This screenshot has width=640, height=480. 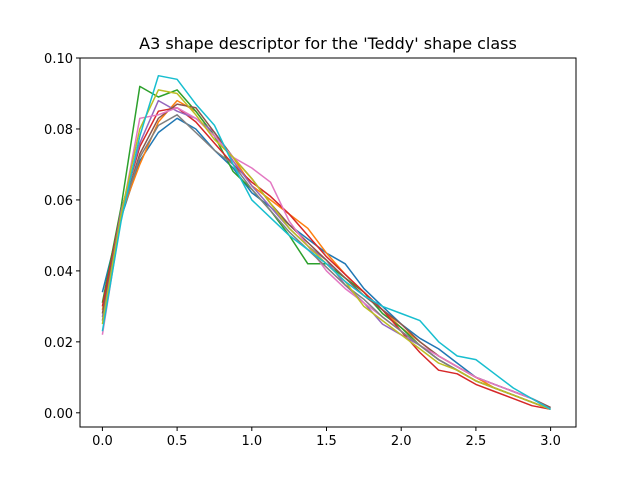 I want to click on y-tick-label: 0.10, so click(x=58, y=59).